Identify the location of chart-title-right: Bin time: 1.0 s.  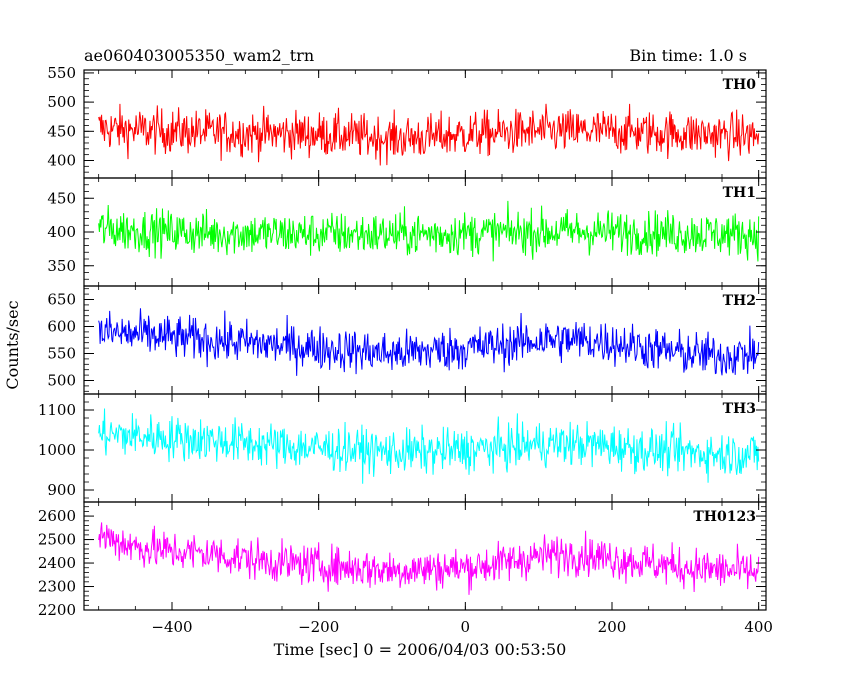
(688, 55).